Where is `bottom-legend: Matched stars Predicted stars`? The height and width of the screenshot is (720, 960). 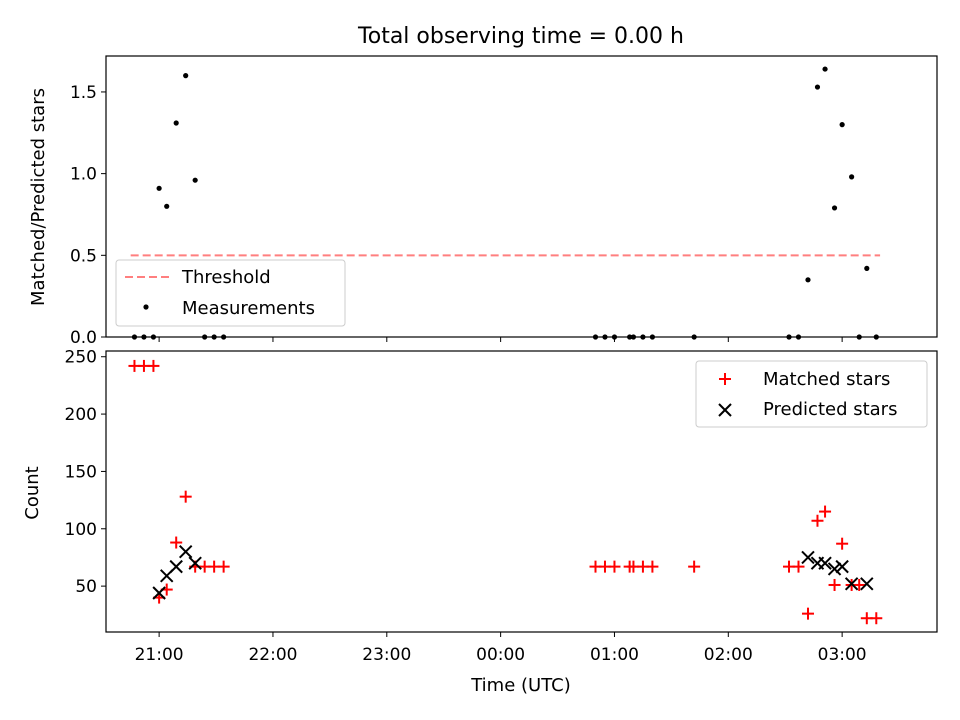 bottom-legend: Matched stars Predicted stars is located at coordinates (811, 394).